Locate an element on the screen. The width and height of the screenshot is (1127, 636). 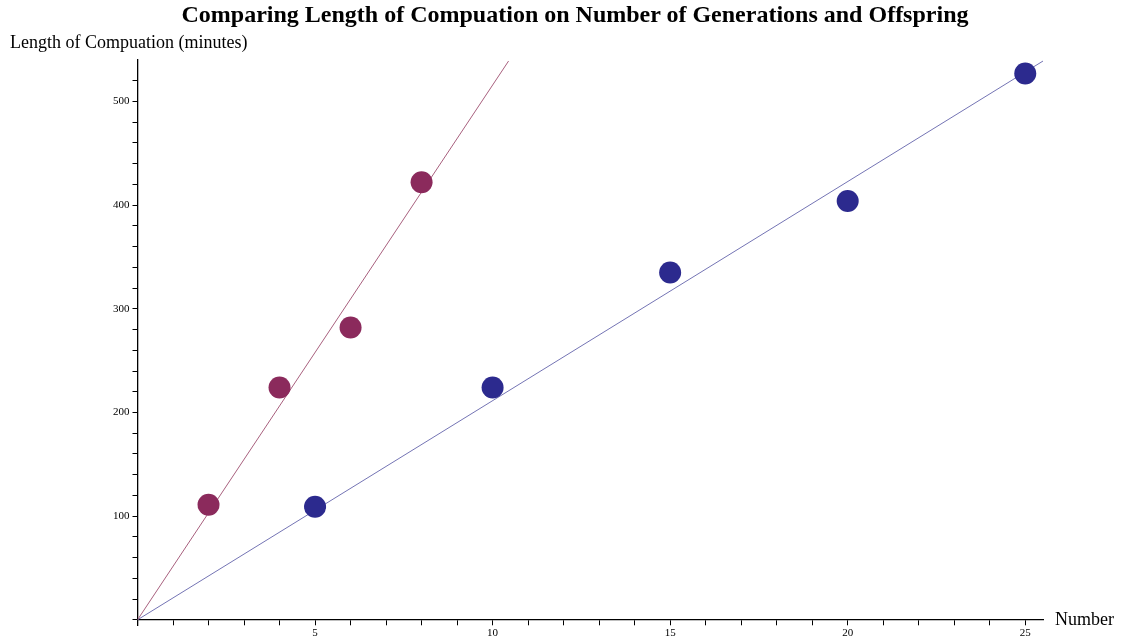
y-tick-label: 400 is located at coordinates (121, 204).